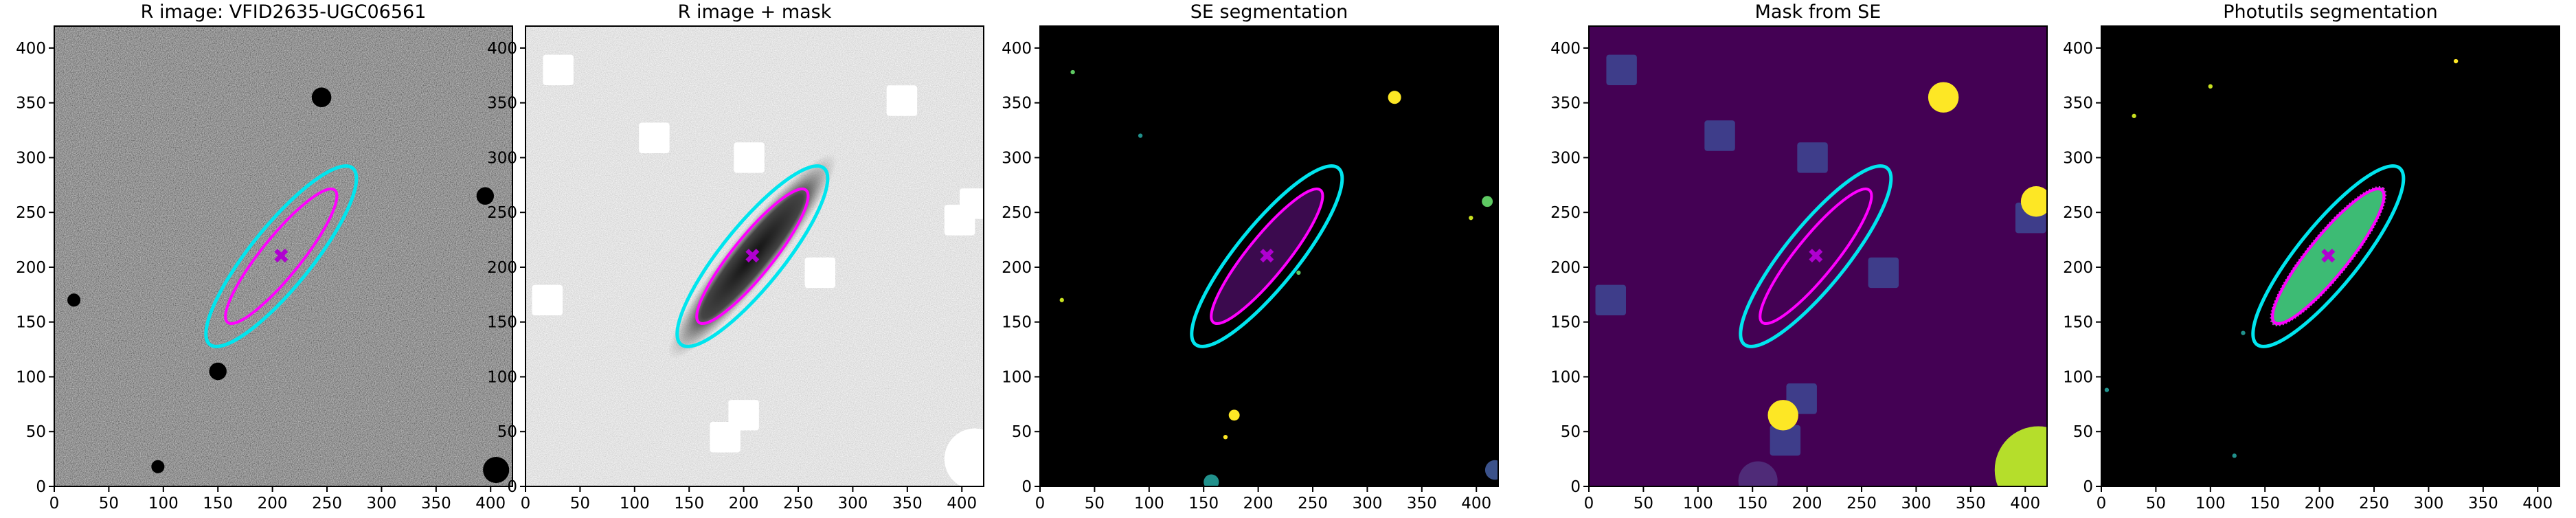 The image size is (2576, 518). I want to click on galaxy, so click(752, 256).